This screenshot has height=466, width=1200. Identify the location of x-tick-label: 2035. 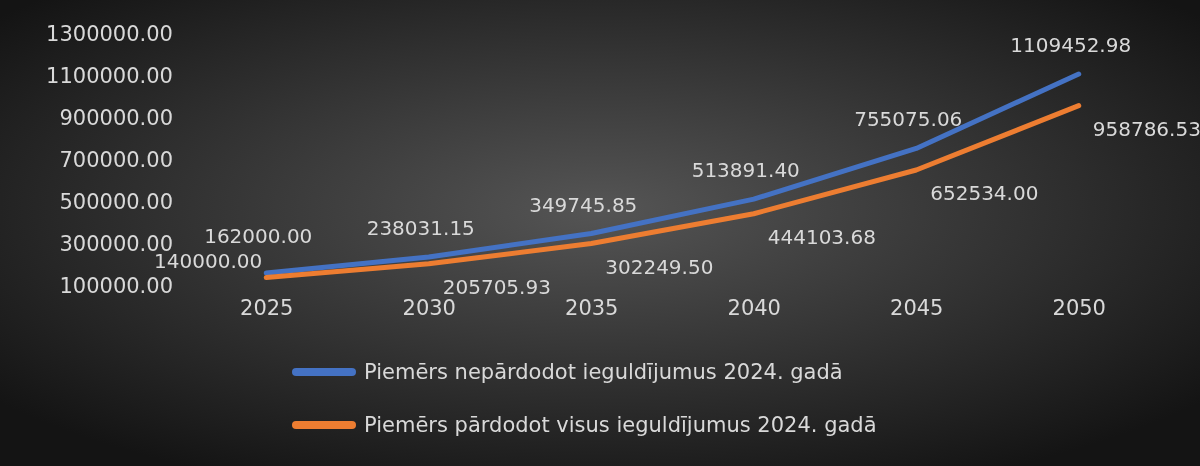
(592, 307).